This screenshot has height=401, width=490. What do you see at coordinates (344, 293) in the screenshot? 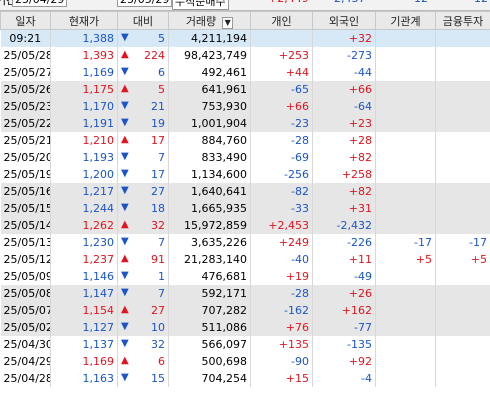
I see `net-buy-cell: +26` at bounding box center [344, 293].